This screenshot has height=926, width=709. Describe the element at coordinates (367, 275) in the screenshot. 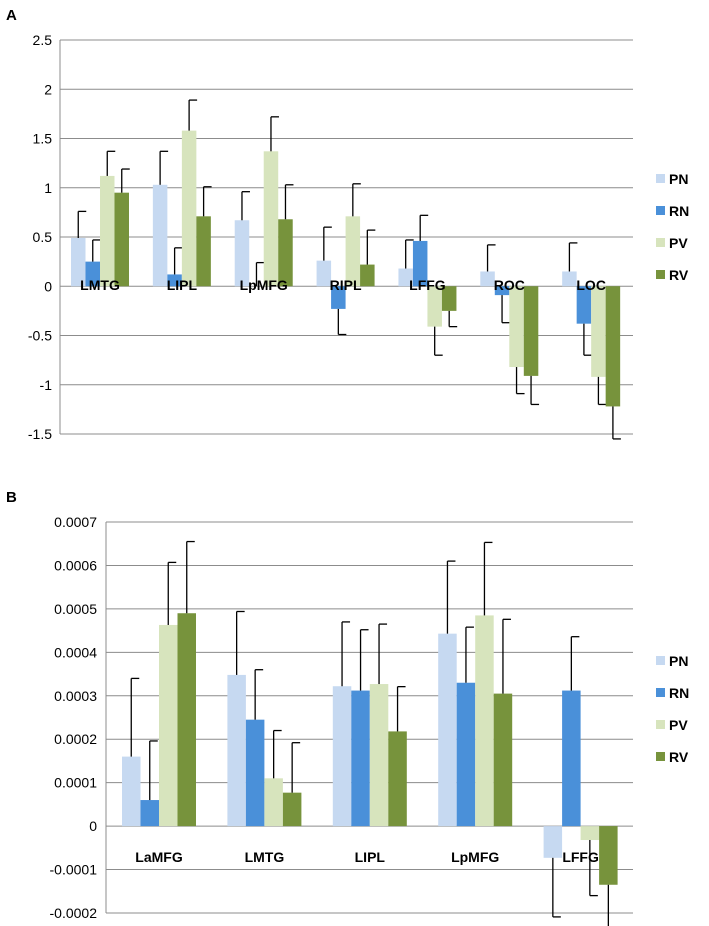

I see `panel-a-bar-rv-ripl` at that location.